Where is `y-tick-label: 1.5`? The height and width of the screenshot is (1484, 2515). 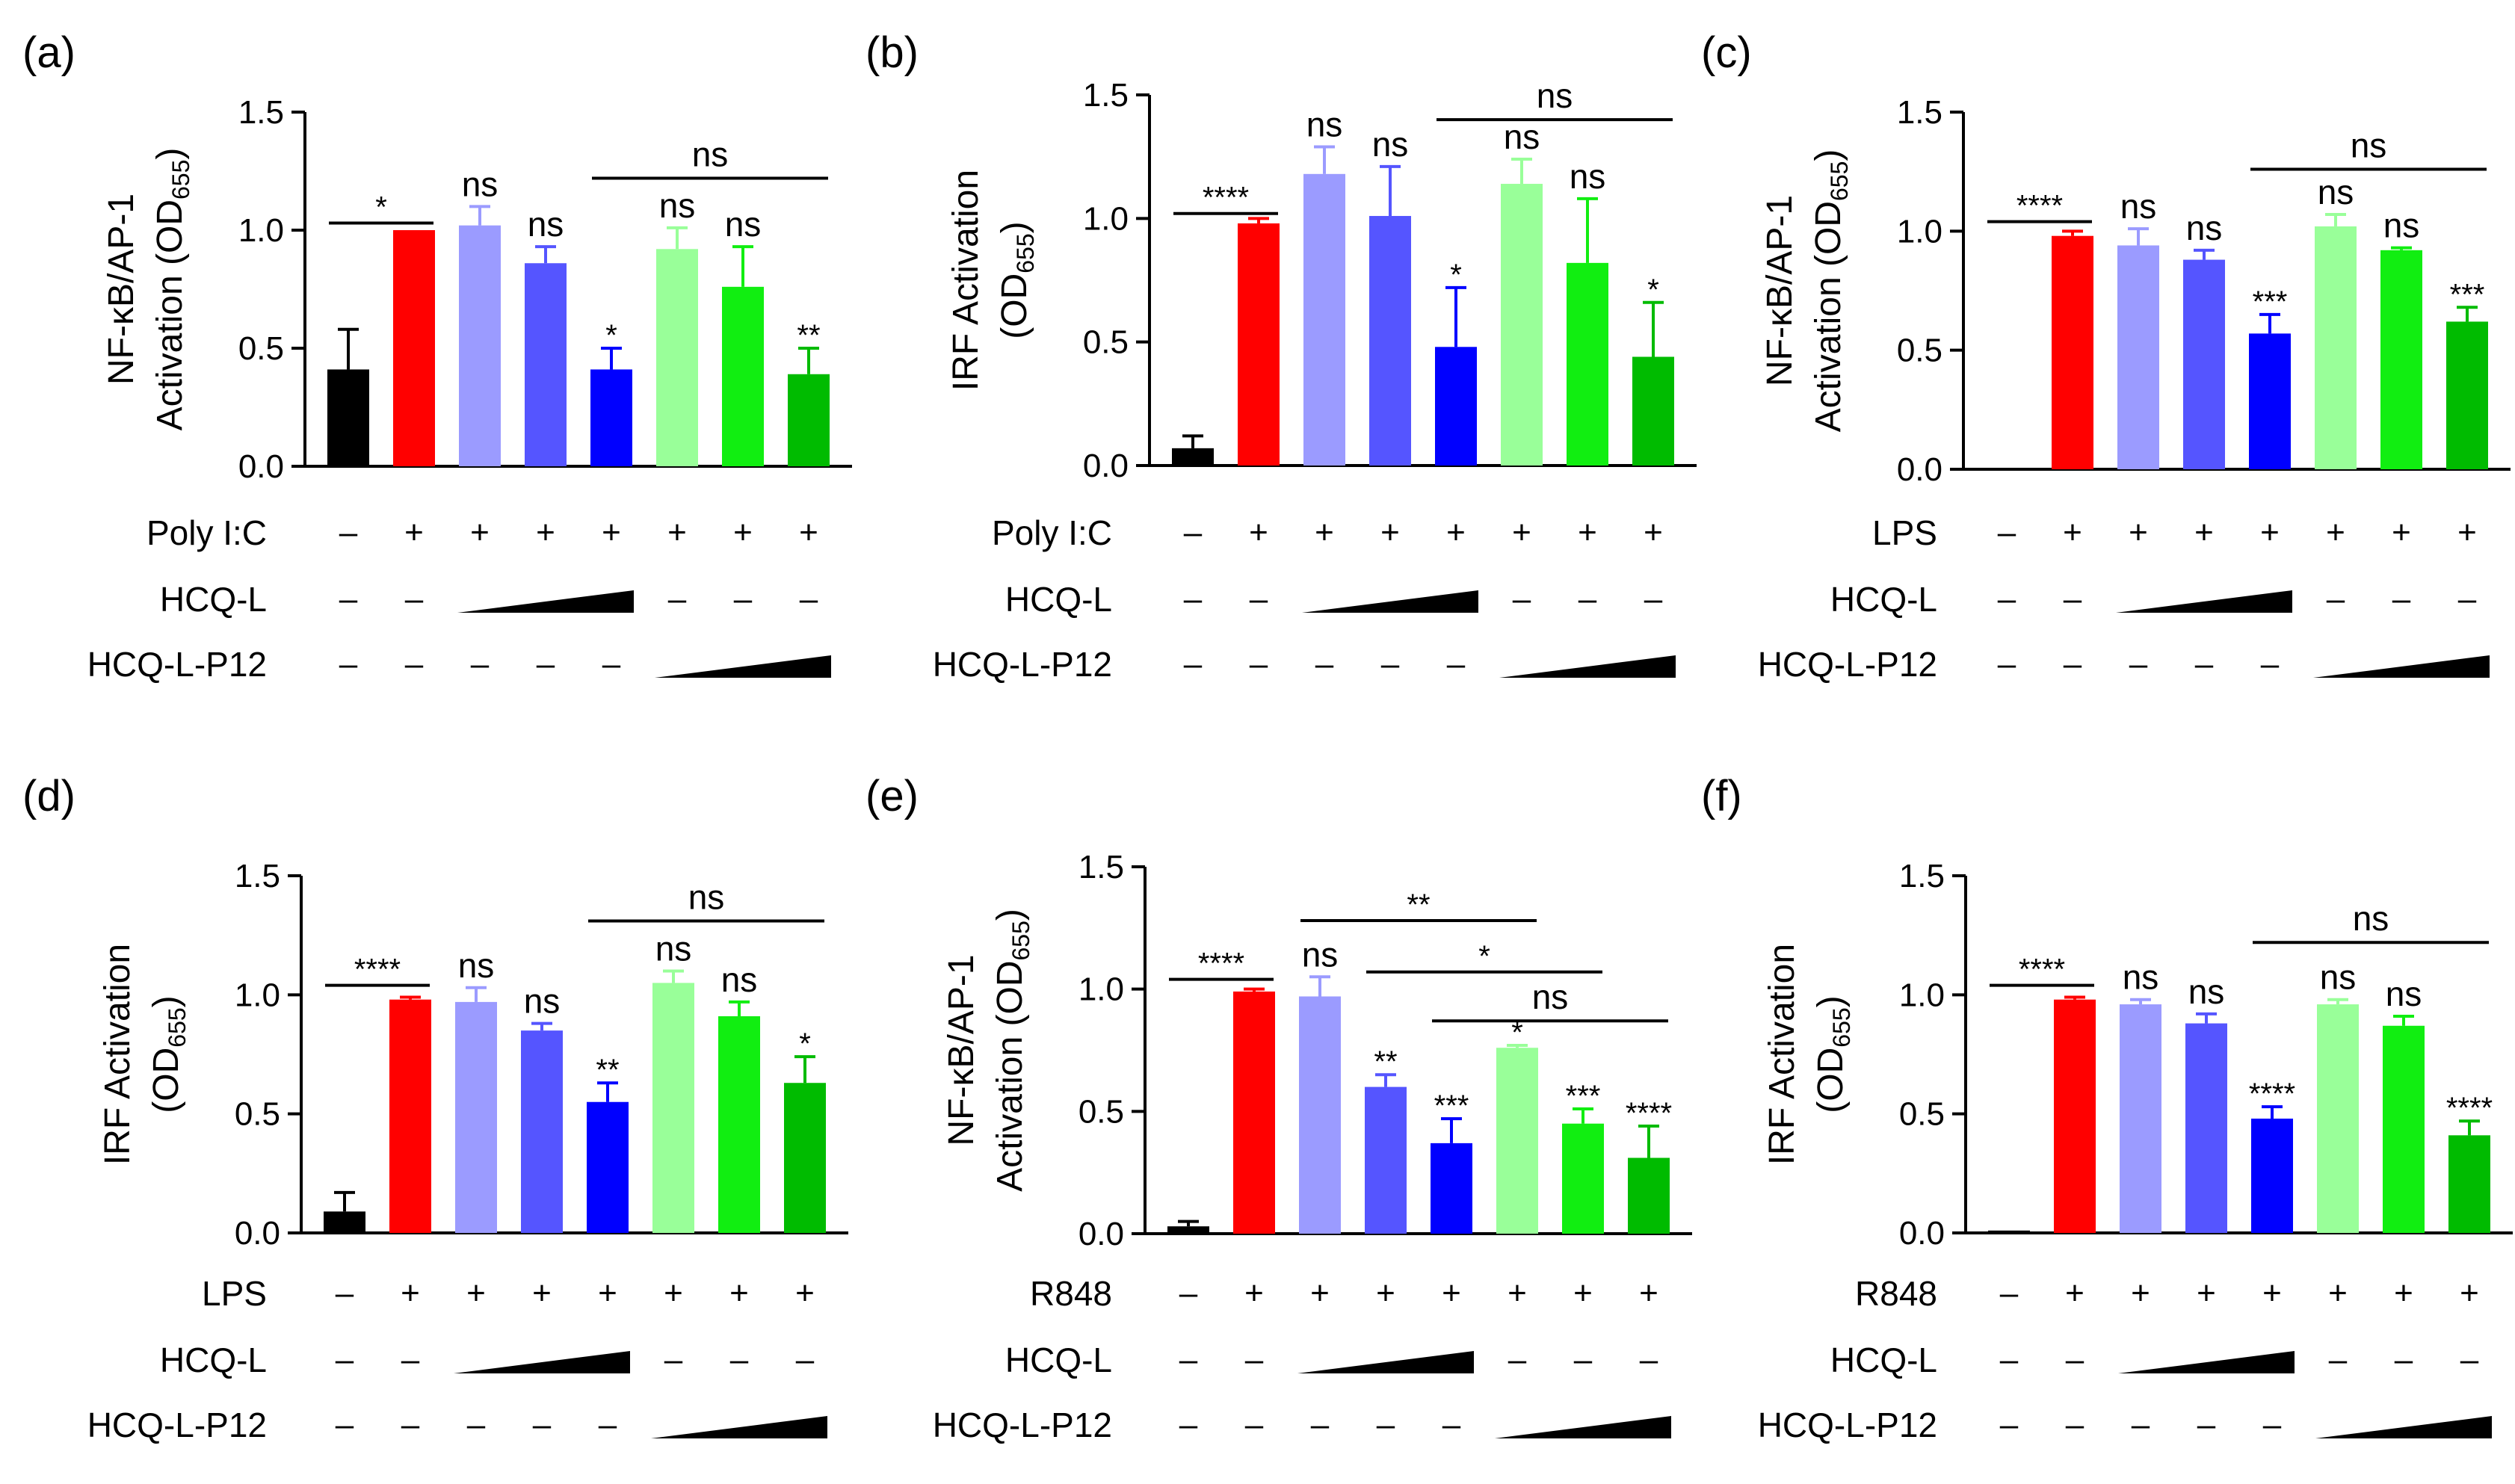 y-tick-label: 1.5 is located at coordinates (257, 876).